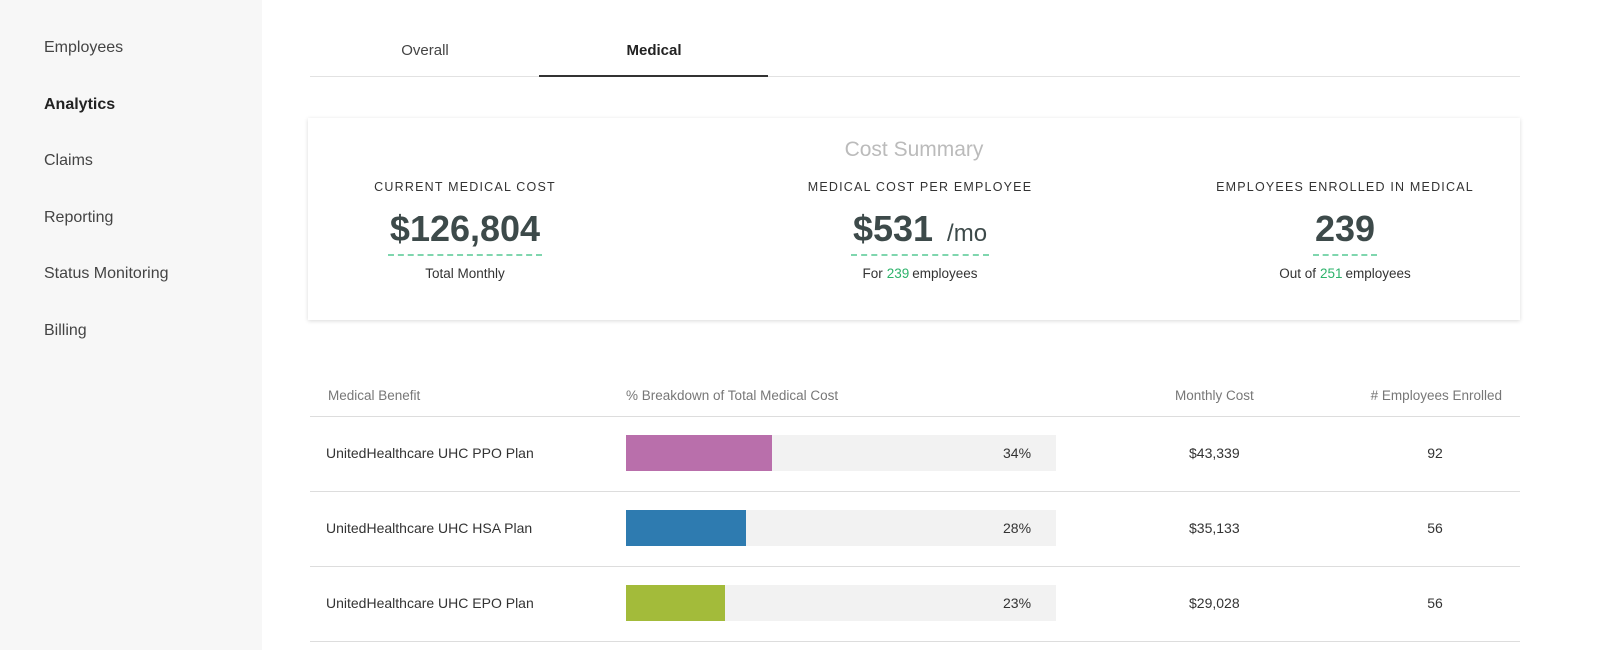 The height and width of the screenshot is (650, 1600). I want to click on column-header: # Employees Enrolled, so click(1436, 395).